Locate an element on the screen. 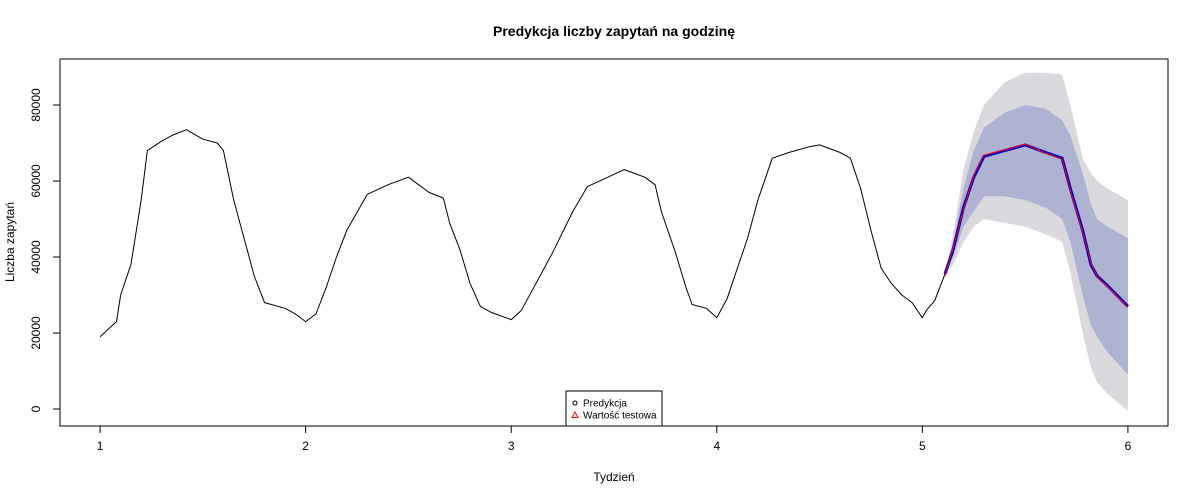 The width and height of the screenshot is (1200, 500). legend-label: Wartość testowa is located at coordinates (620, 416).